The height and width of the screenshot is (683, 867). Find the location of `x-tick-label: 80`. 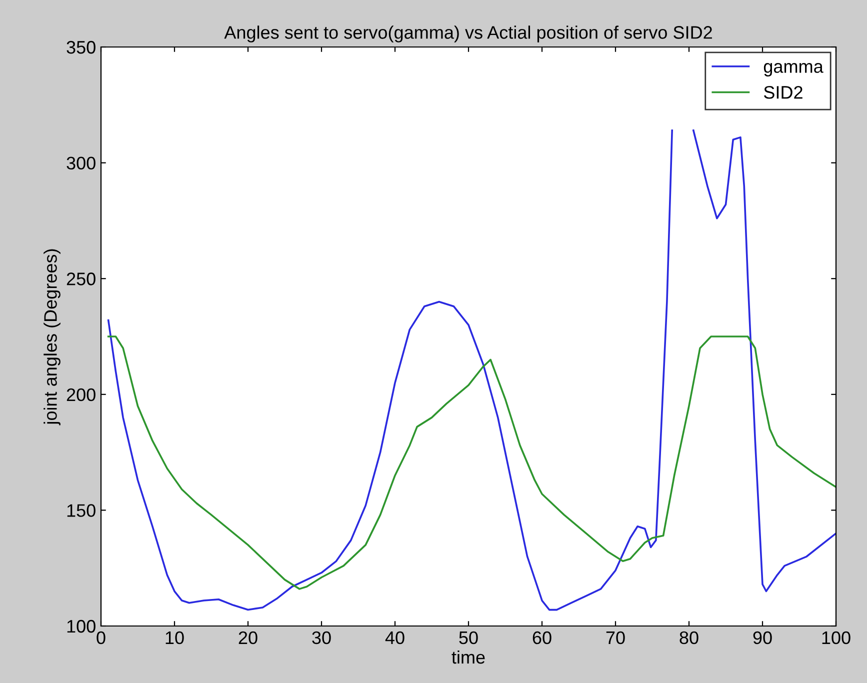

x-tick-label: 80 is located at coordinates (689, 637).